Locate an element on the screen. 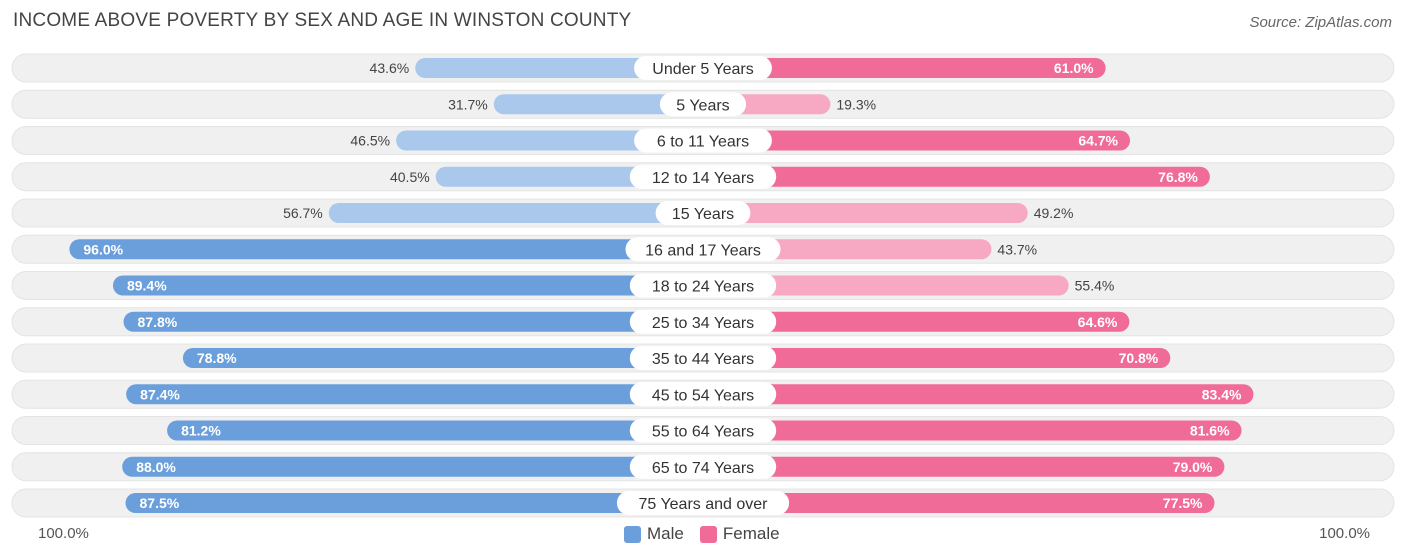  category-label: Under 5 Years is located at coordinates (702, 69).